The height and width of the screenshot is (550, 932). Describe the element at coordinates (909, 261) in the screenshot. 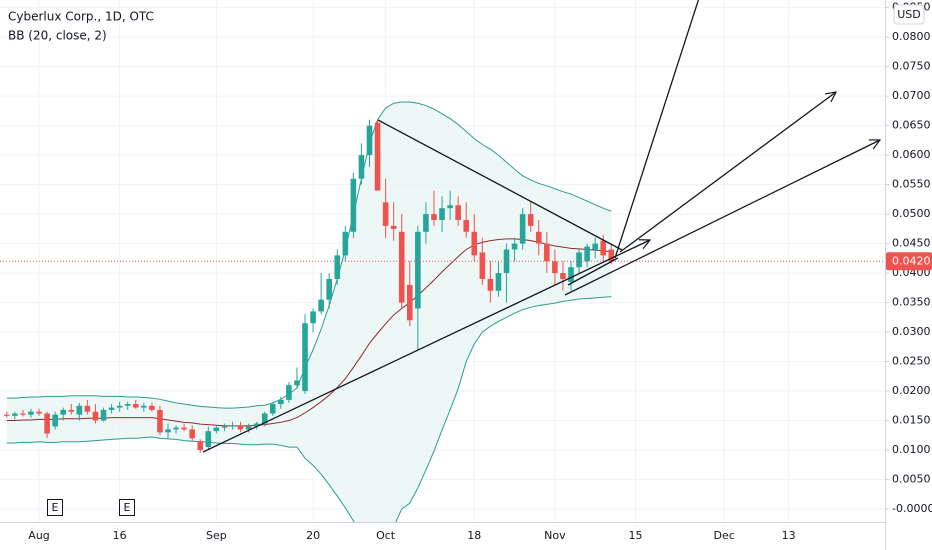

I see `last-price-box` at that location.